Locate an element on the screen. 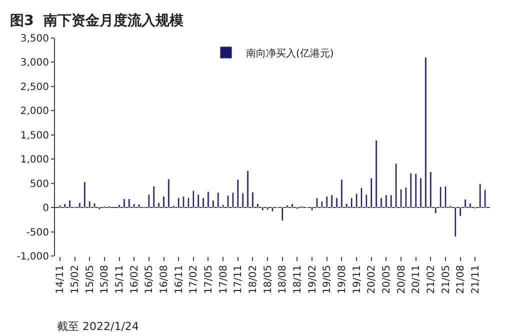 The height and width of the screenshot is (336, 505). x-tick-label: 17/11 is located at coordinates (238, 279).